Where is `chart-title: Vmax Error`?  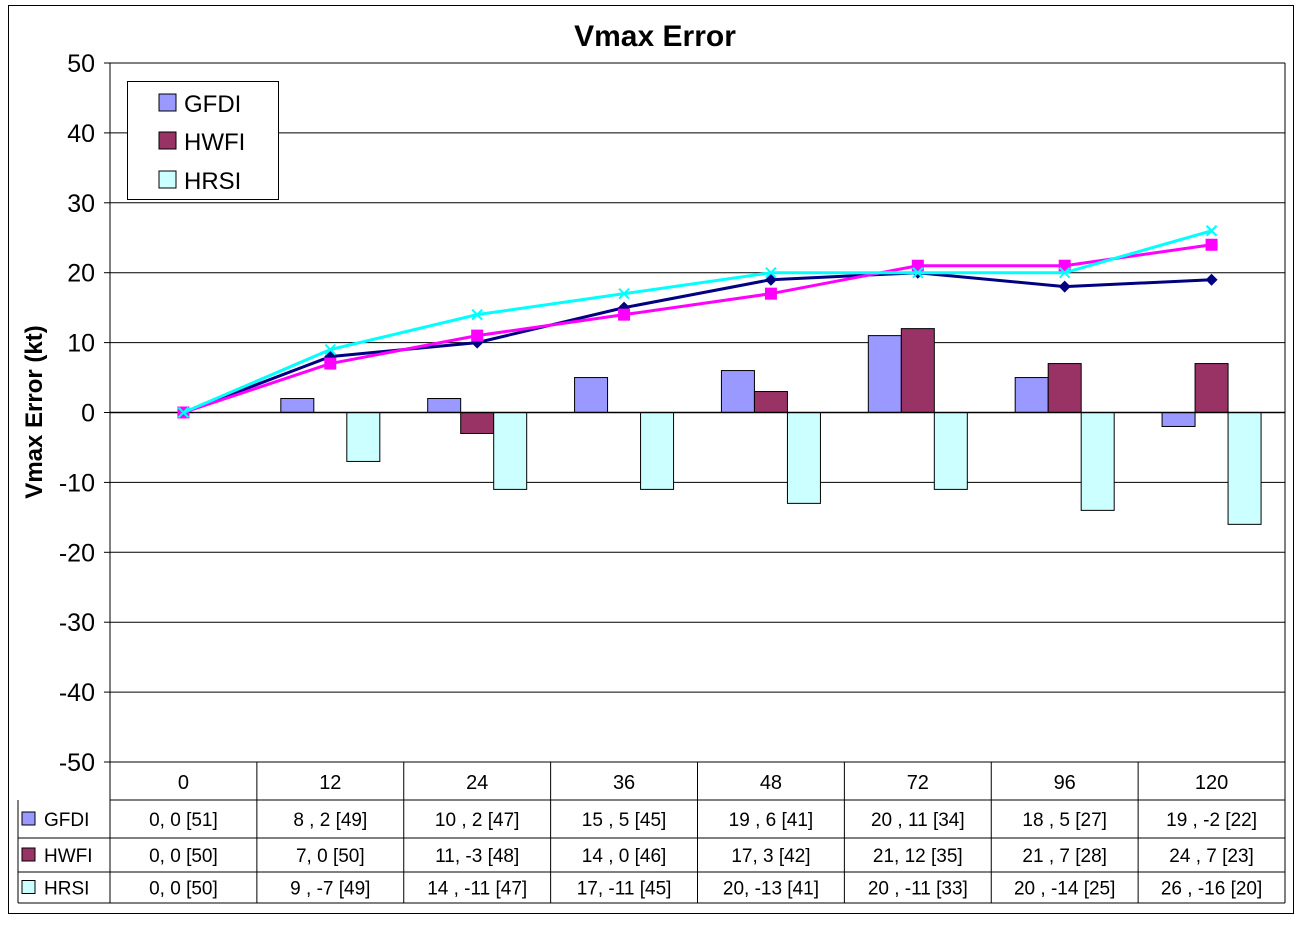 chart-title: Vmax Error is located at coordinates (655, 36).